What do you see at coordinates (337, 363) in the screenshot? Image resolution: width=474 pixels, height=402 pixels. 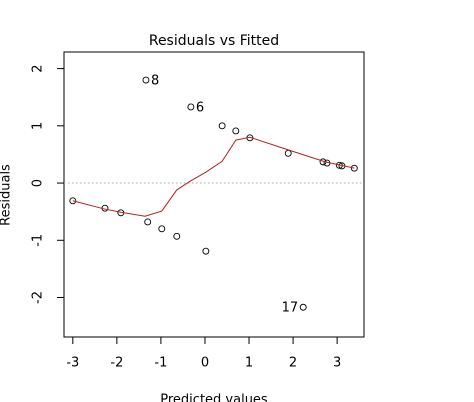 I see `x-tick-label: 3` at bounding box center [337, 363].